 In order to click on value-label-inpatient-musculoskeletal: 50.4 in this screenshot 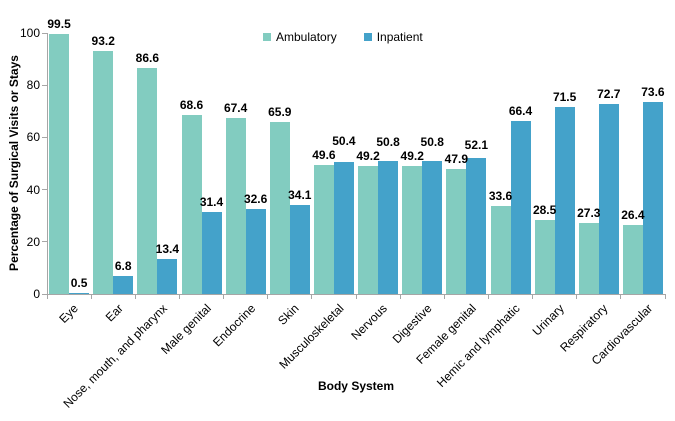, I will do `click(344, 140)`.